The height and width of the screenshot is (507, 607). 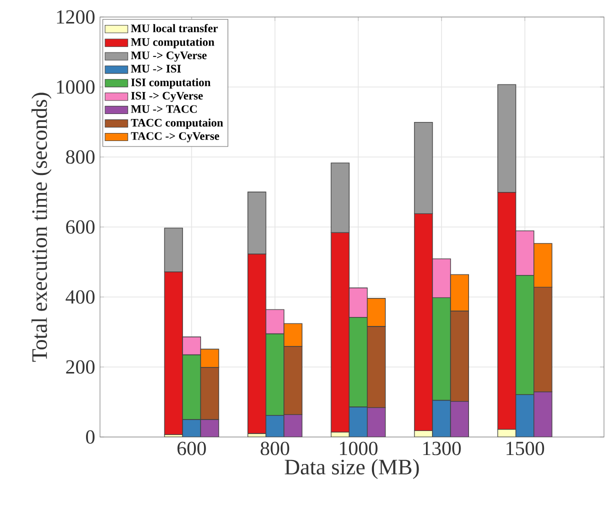 I want to click on y-axis-title: Total execution time (seconds), so click(x=42, y=227).